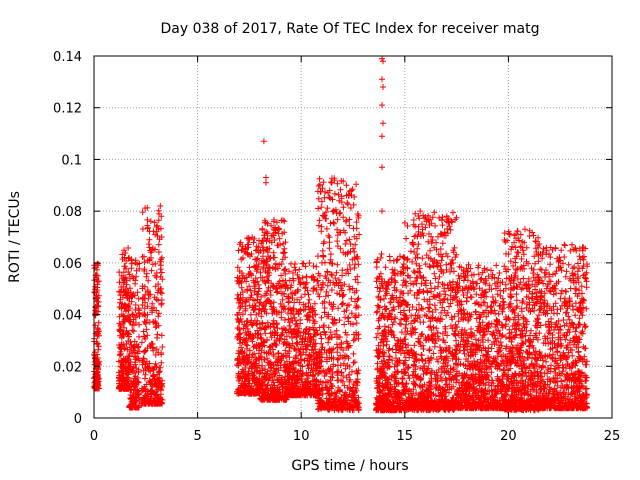 This screenshot has width=640, height=480. I want to click on y-tick-label: 0.02, so click(67, 367).